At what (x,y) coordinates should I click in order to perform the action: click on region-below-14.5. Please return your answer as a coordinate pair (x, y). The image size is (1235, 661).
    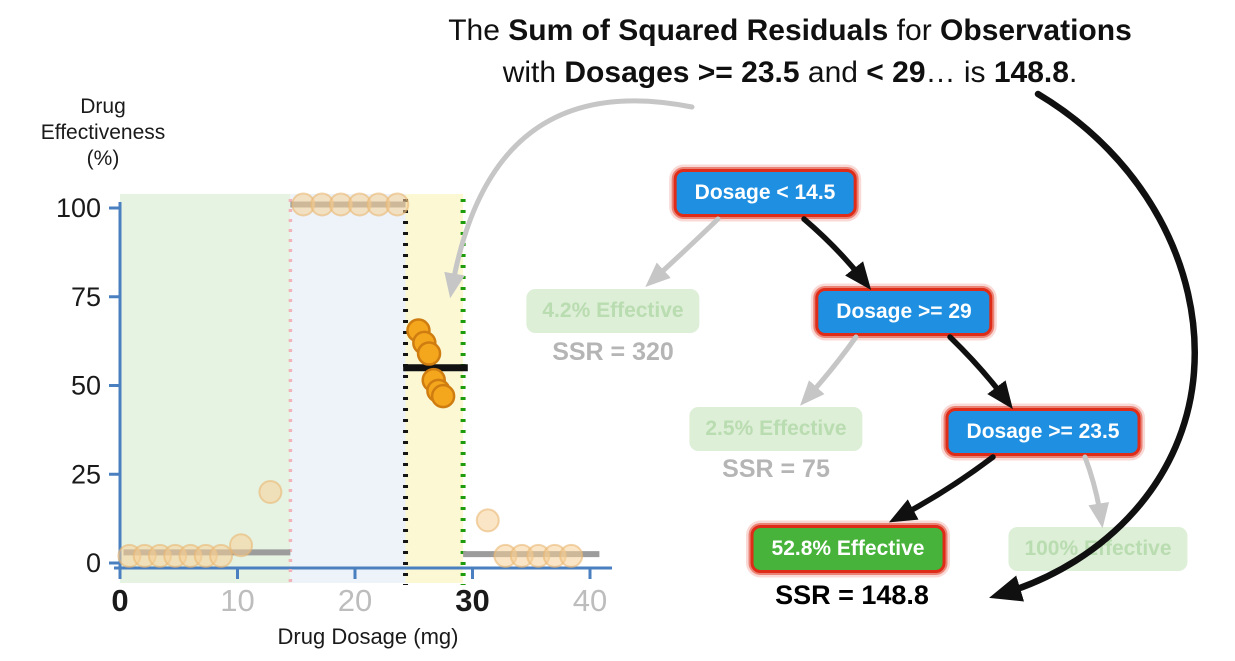
    Looking at the image, I should click on (205, 388).